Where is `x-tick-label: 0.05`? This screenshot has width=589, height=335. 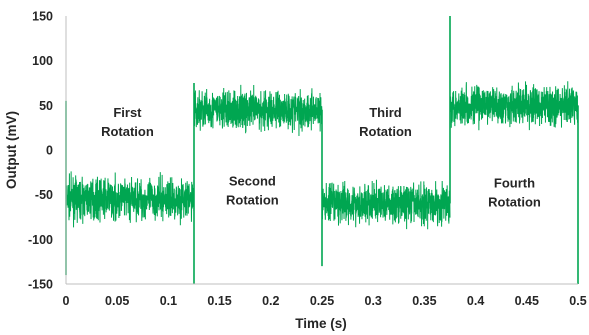
x-tick-label: 0.05 is located at coordinates (117, 301).